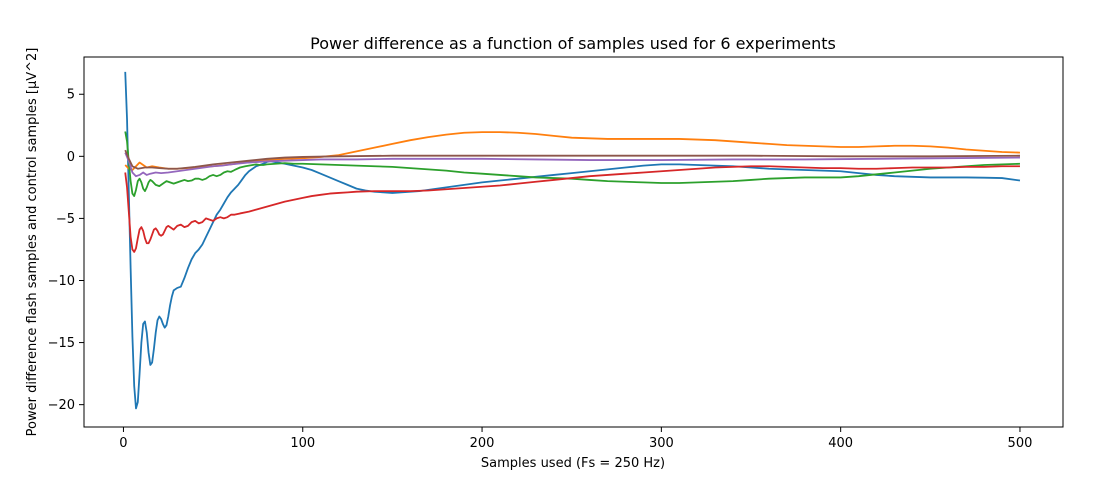 This screenshot has height=485, width=1099. What do you see at coordinates (482, 443) in the screenshot?
I see `x-tick-label: 200` at bounding box center [482, 443].